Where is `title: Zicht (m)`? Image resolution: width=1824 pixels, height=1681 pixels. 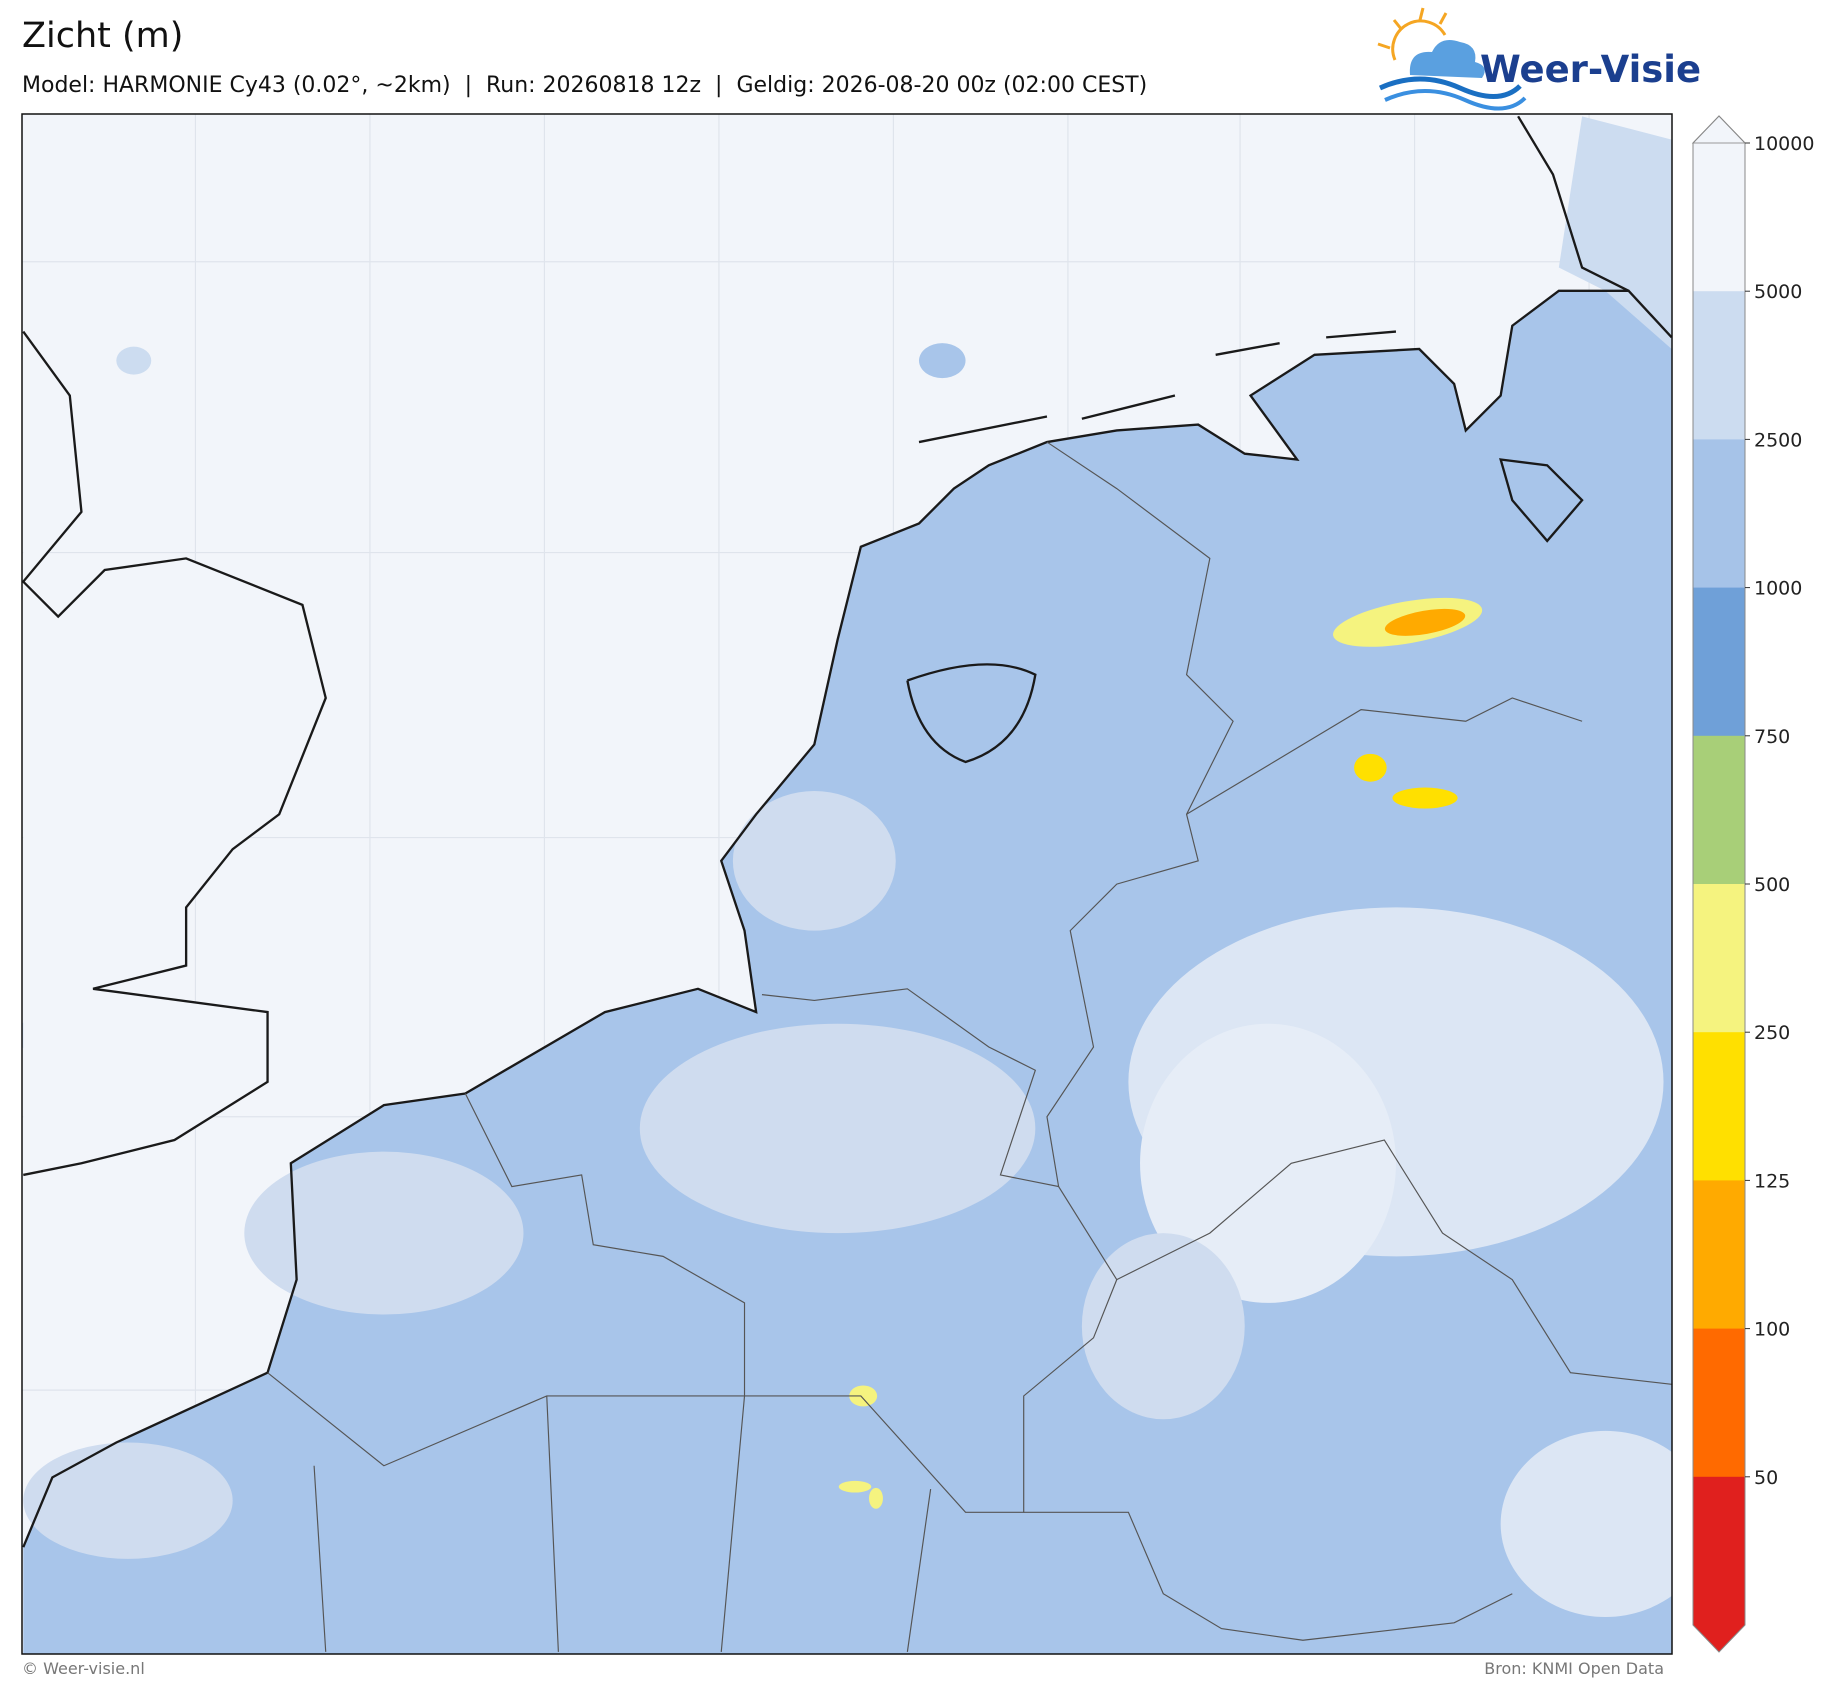
title: Zicht (m) is located at coordinates (102, 36).